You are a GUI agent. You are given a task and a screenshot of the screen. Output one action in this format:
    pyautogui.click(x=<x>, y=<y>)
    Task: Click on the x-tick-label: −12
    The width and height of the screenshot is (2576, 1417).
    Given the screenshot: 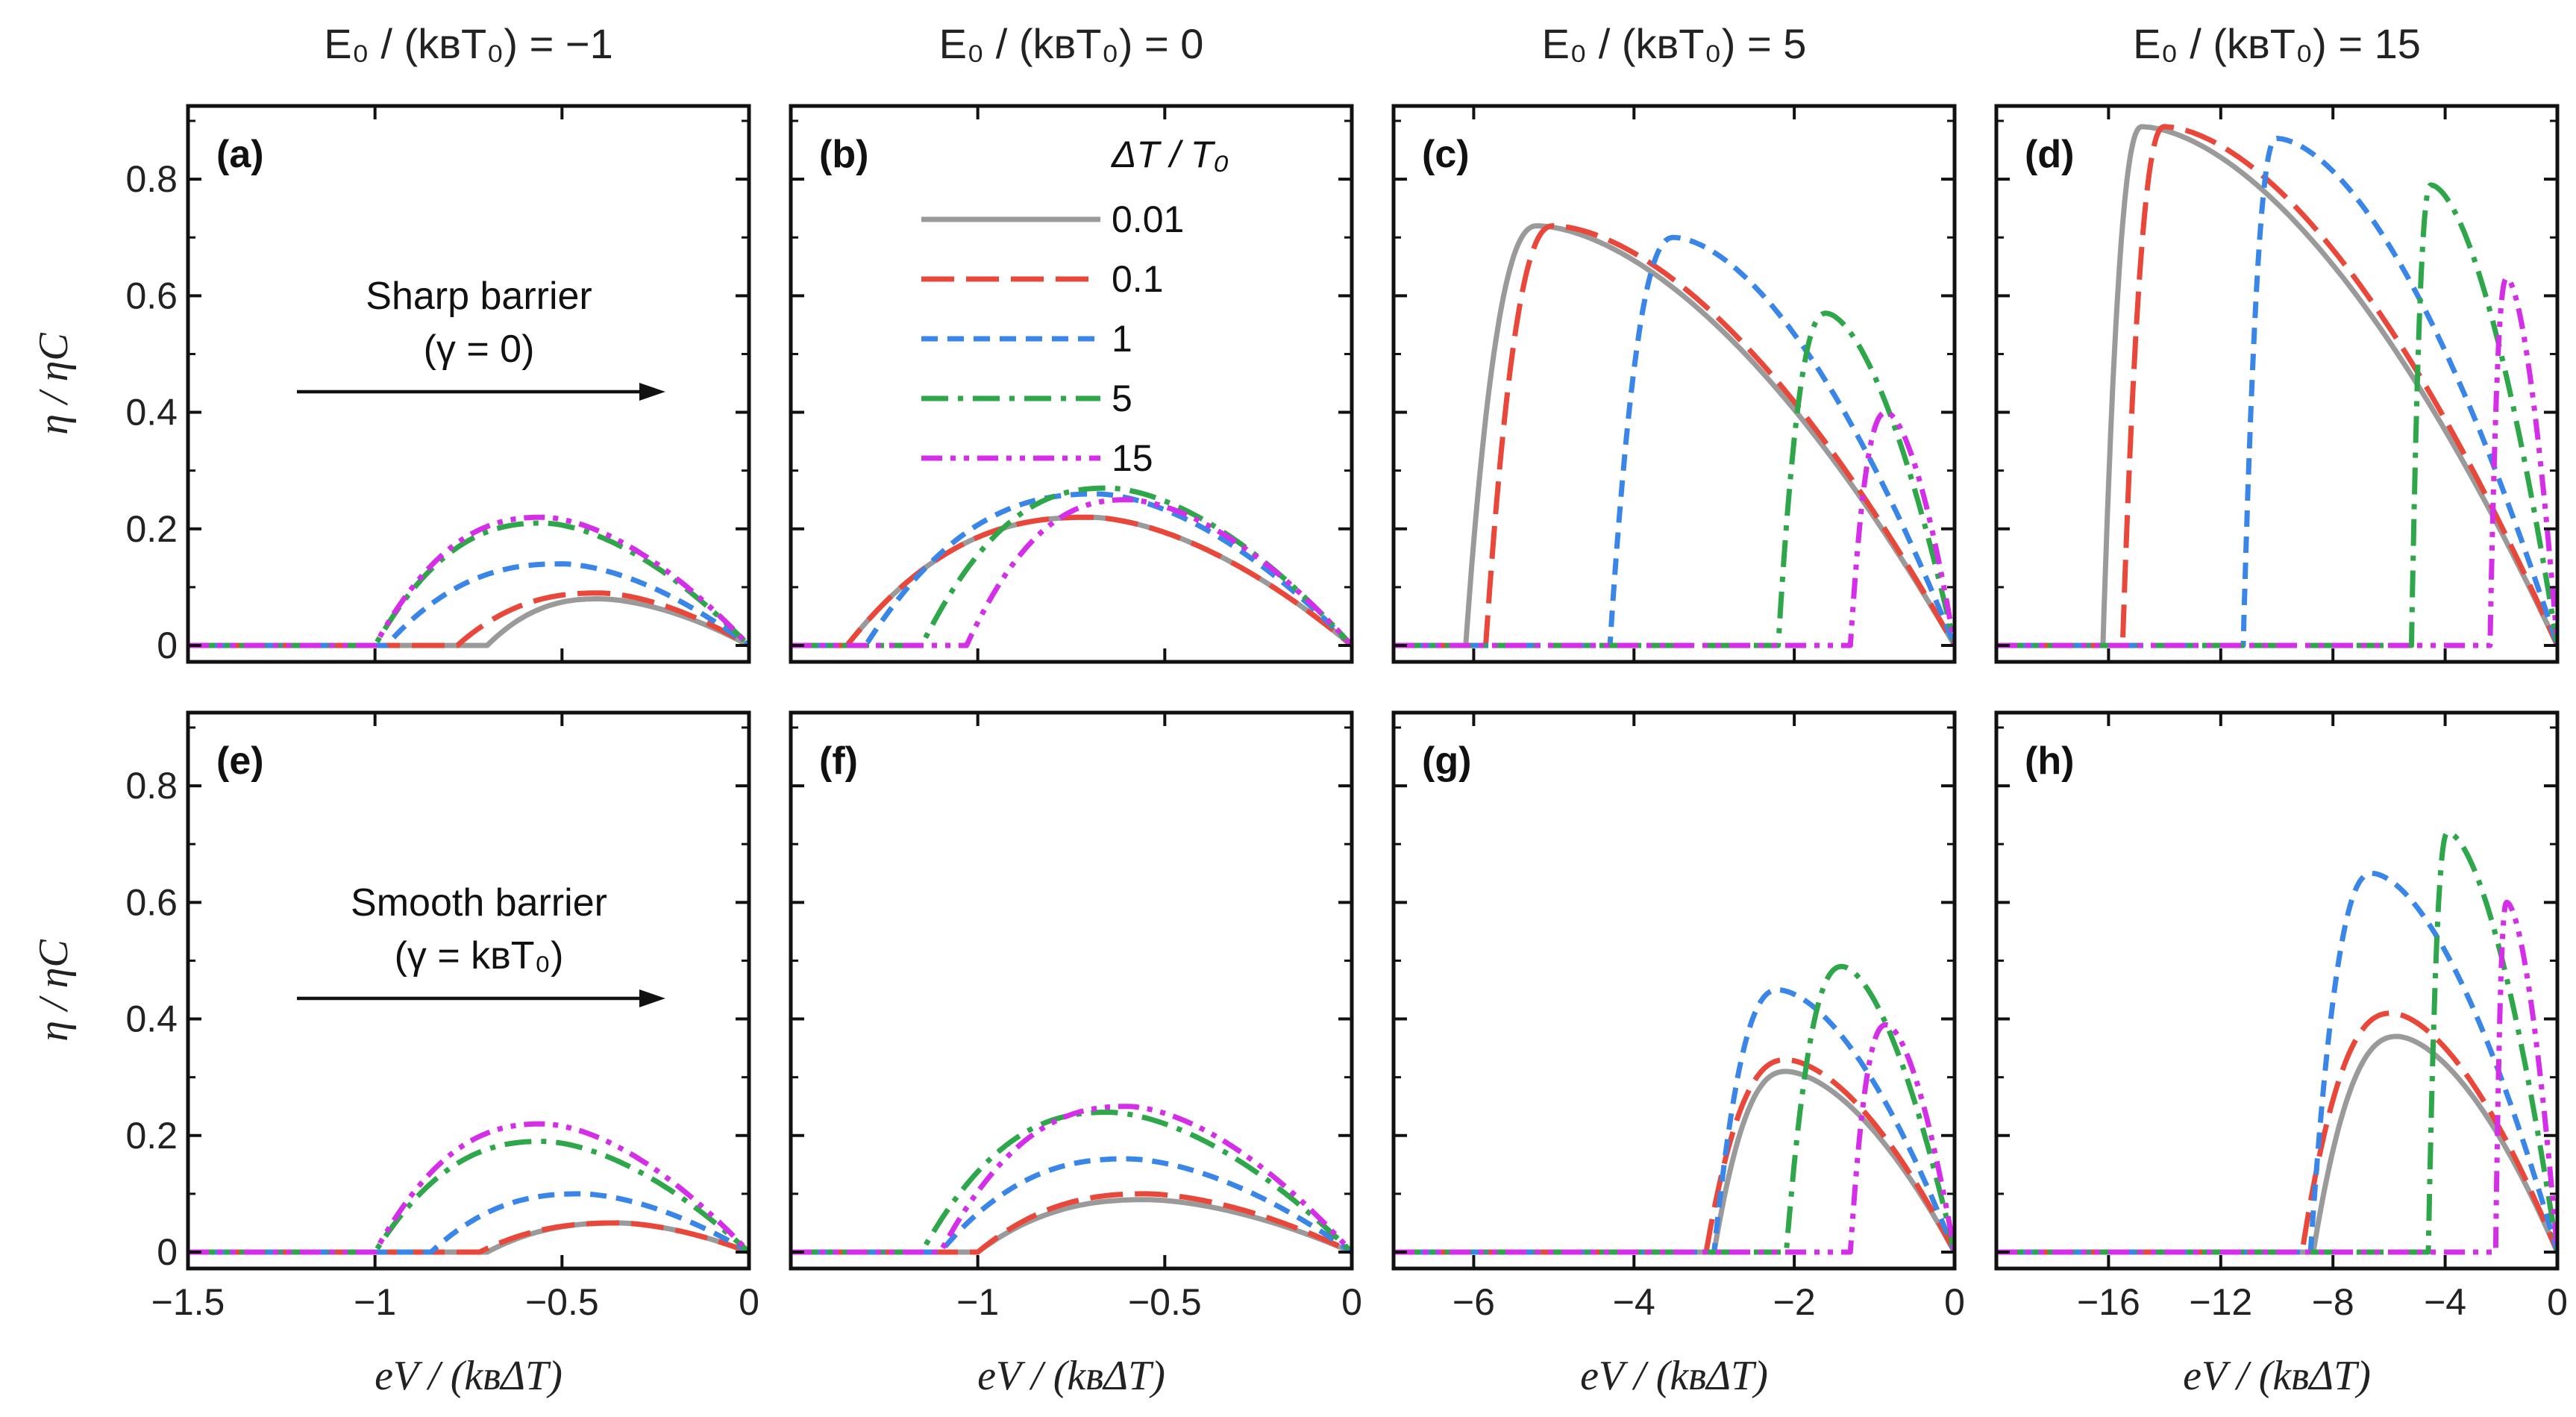 What is the action you would take?
    pyautogui.click(x=2220, y=1302)
    